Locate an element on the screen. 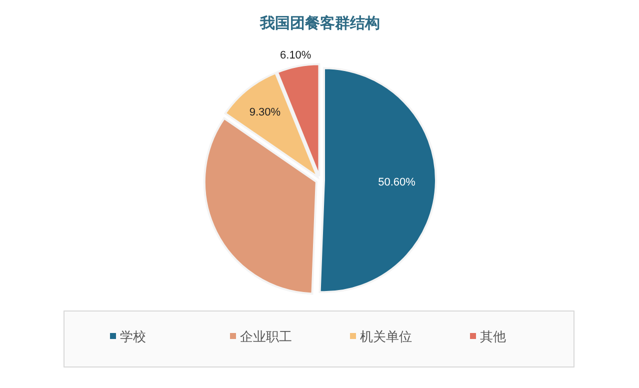  data-label: 6.10% is located at coordinates (296, 55).